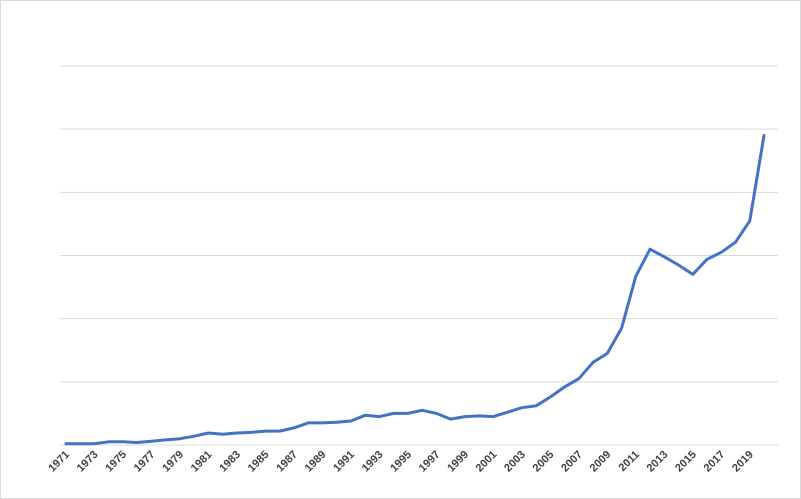  What do you see at coordinates (230, 462) in the screenshot?
I see `x-tick-label-1983: 1983` at bounding box center [230, 462].